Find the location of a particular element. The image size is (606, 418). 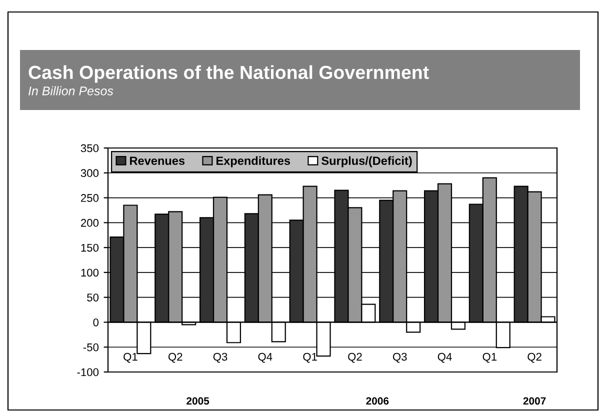

legend-label: Expenditures is located at coordinates (253, 162).